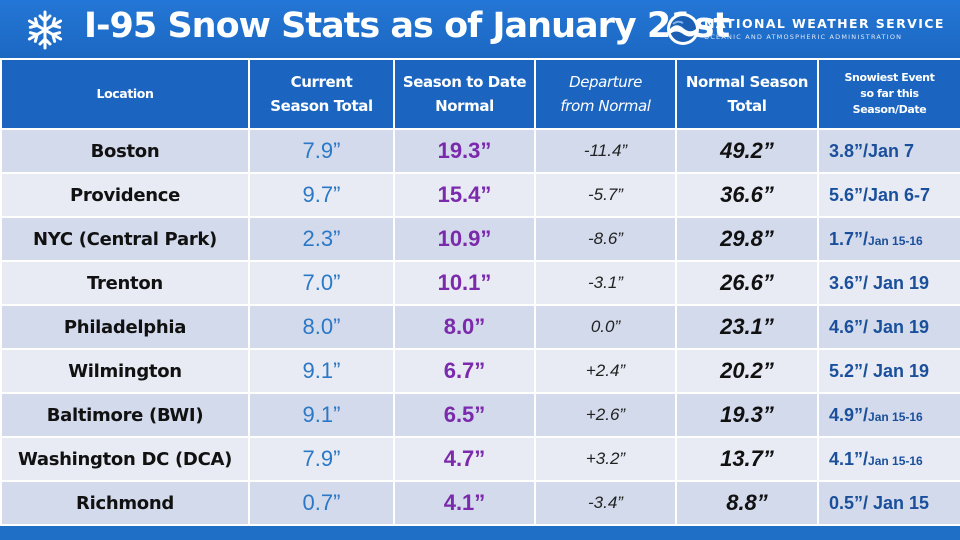 This screenshot has width=960, height=540. What do you see at coordinates (899, 502) in the screenshot?
I see `snowiest-date: Jan 15` at bounding box center [899, 502].